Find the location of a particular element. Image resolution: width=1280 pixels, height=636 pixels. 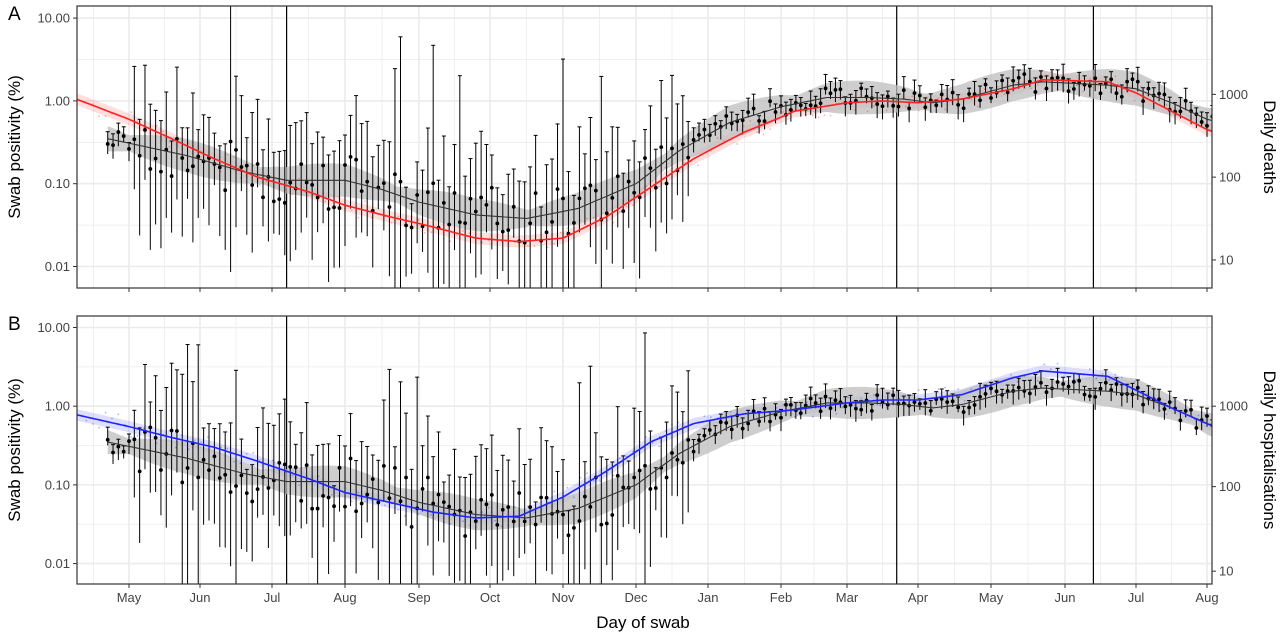

y2-tick-label: 10 is located at coordinates (1226, 259).